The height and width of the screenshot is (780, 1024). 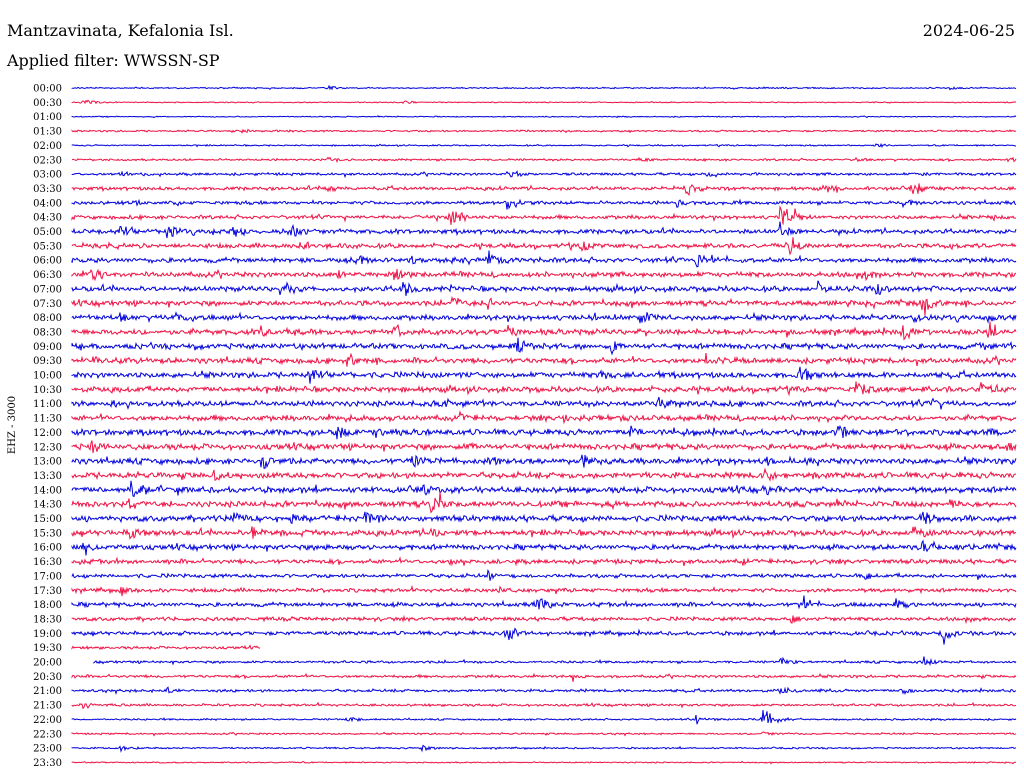 What do you see at coordinates (12, 425) in the screenshot?
I see `channel-label: EHZ - 3000` at bounding box center [12, 425].